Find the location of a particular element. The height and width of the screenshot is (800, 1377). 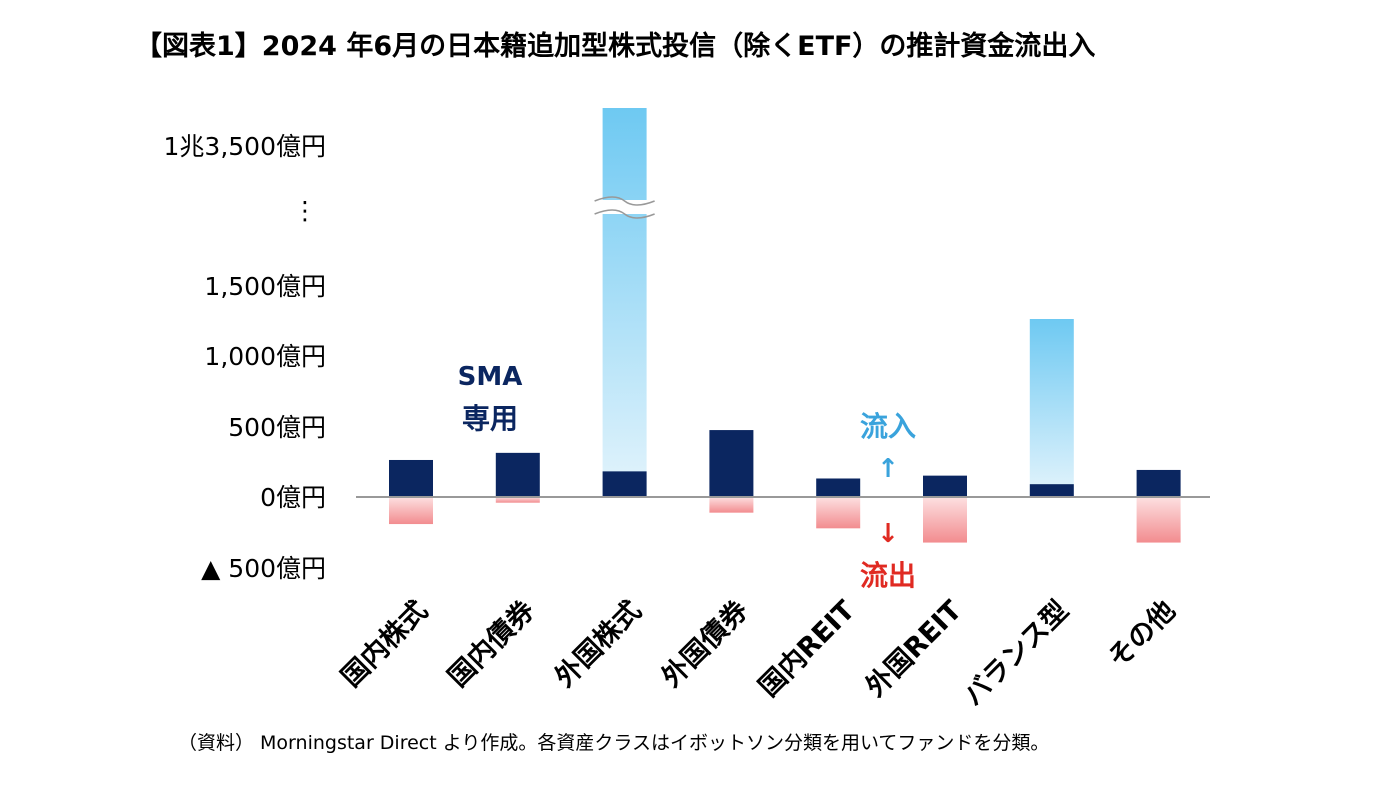

category-label: その他 is located at coordinates (1141, 634).